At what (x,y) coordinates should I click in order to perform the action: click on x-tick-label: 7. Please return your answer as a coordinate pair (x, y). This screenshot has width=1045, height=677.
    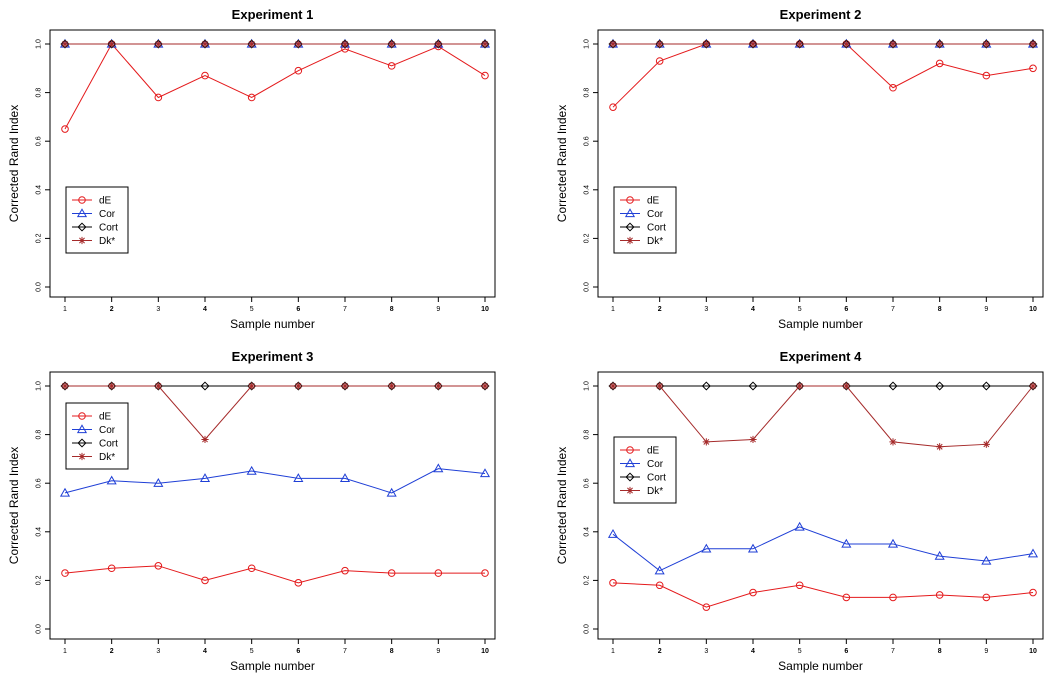
    Looking at the image, I should click on (345, 309).